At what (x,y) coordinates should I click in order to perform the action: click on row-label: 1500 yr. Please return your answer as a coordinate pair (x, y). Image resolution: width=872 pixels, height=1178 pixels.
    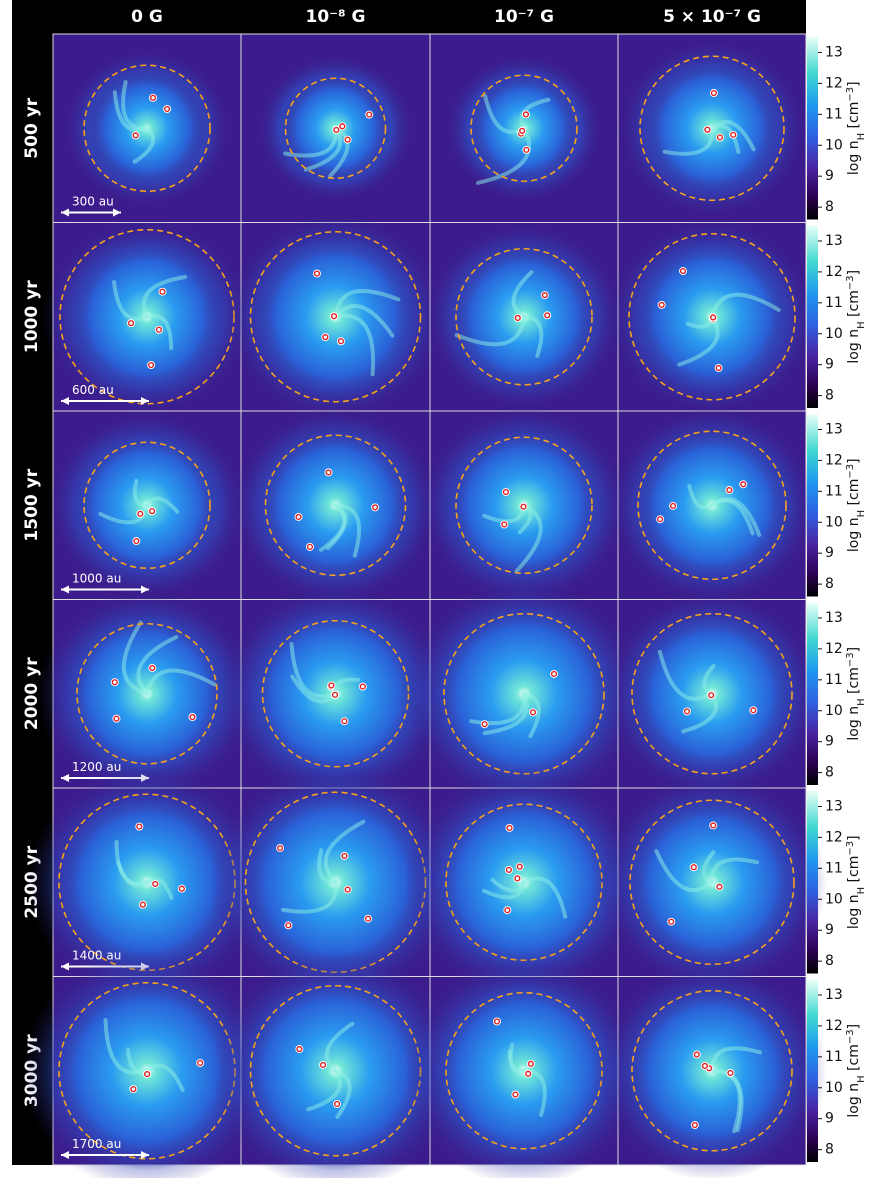
    Looking at the image, I should click on (32, 504).